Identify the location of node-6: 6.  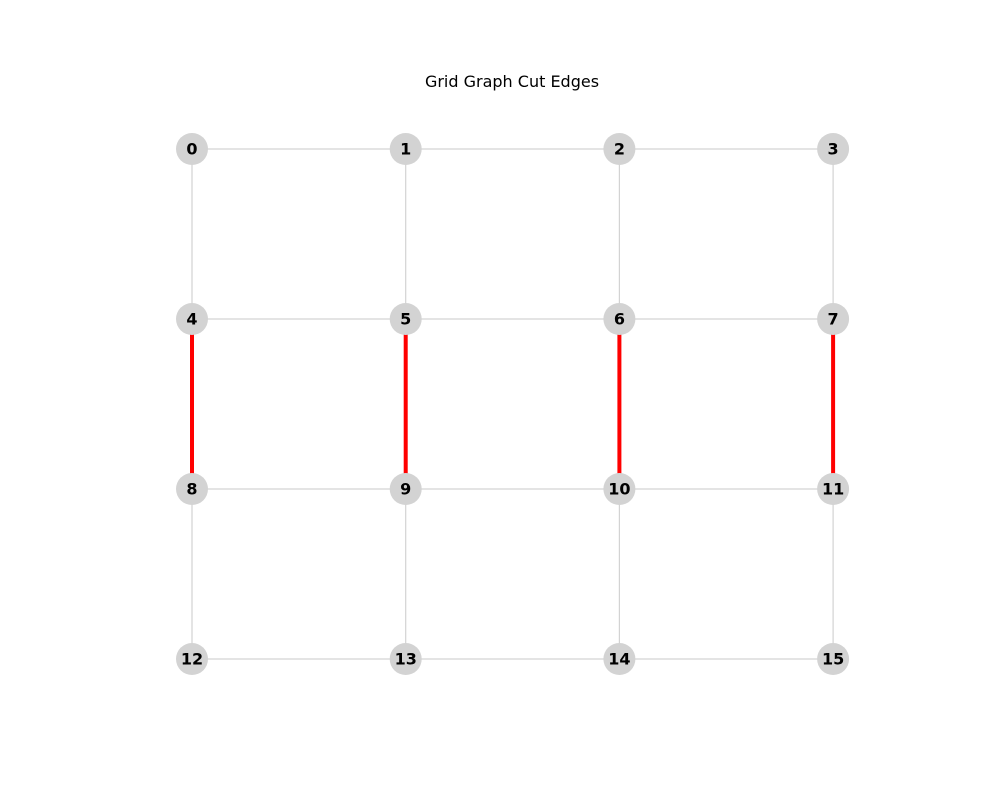
(619, 319).